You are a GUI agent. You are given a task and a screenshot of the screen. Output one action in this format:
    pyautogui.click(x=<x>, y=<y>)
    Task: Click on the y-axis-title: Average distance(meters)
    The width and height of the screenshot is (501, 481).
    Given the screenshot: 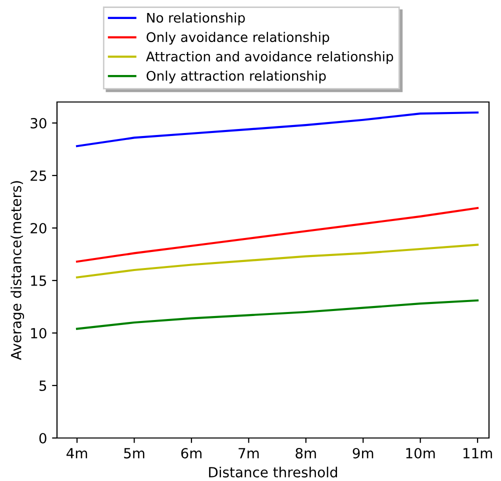 What is the action you would take?
    pyautogui.click(x=17, y=270)
    